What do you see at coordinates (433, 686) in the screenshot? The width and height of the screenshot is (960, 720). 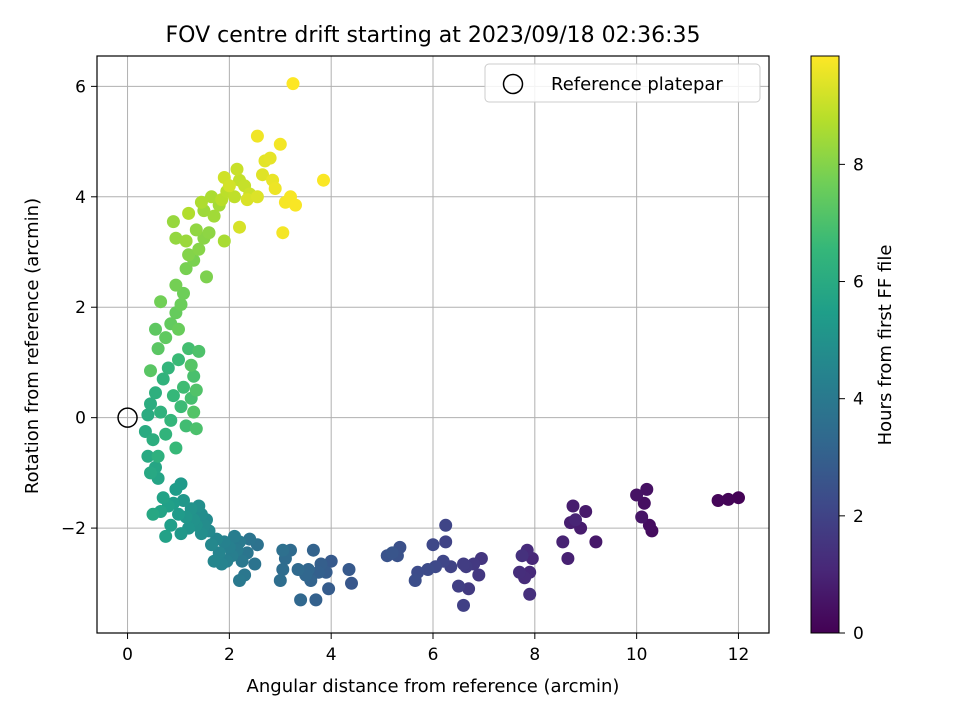 I see `x-axis-label: Angular distance from reference (arcmin)` at bounding box center [433, 686].